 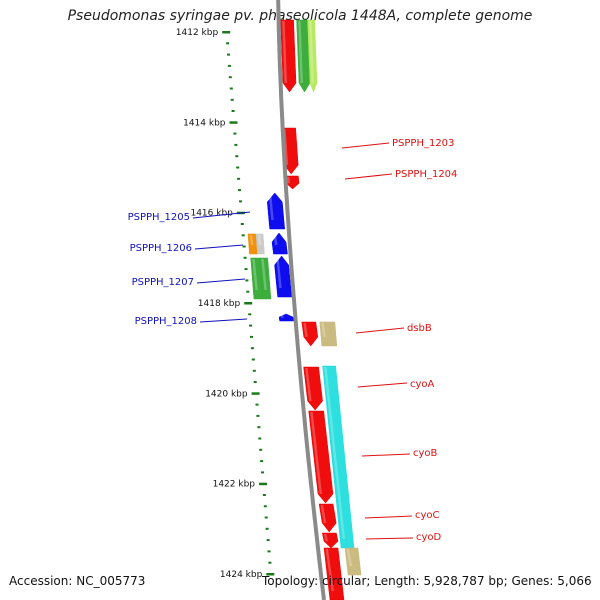 I want to click on gene-label: cyoC, so click(x=427, y=515).